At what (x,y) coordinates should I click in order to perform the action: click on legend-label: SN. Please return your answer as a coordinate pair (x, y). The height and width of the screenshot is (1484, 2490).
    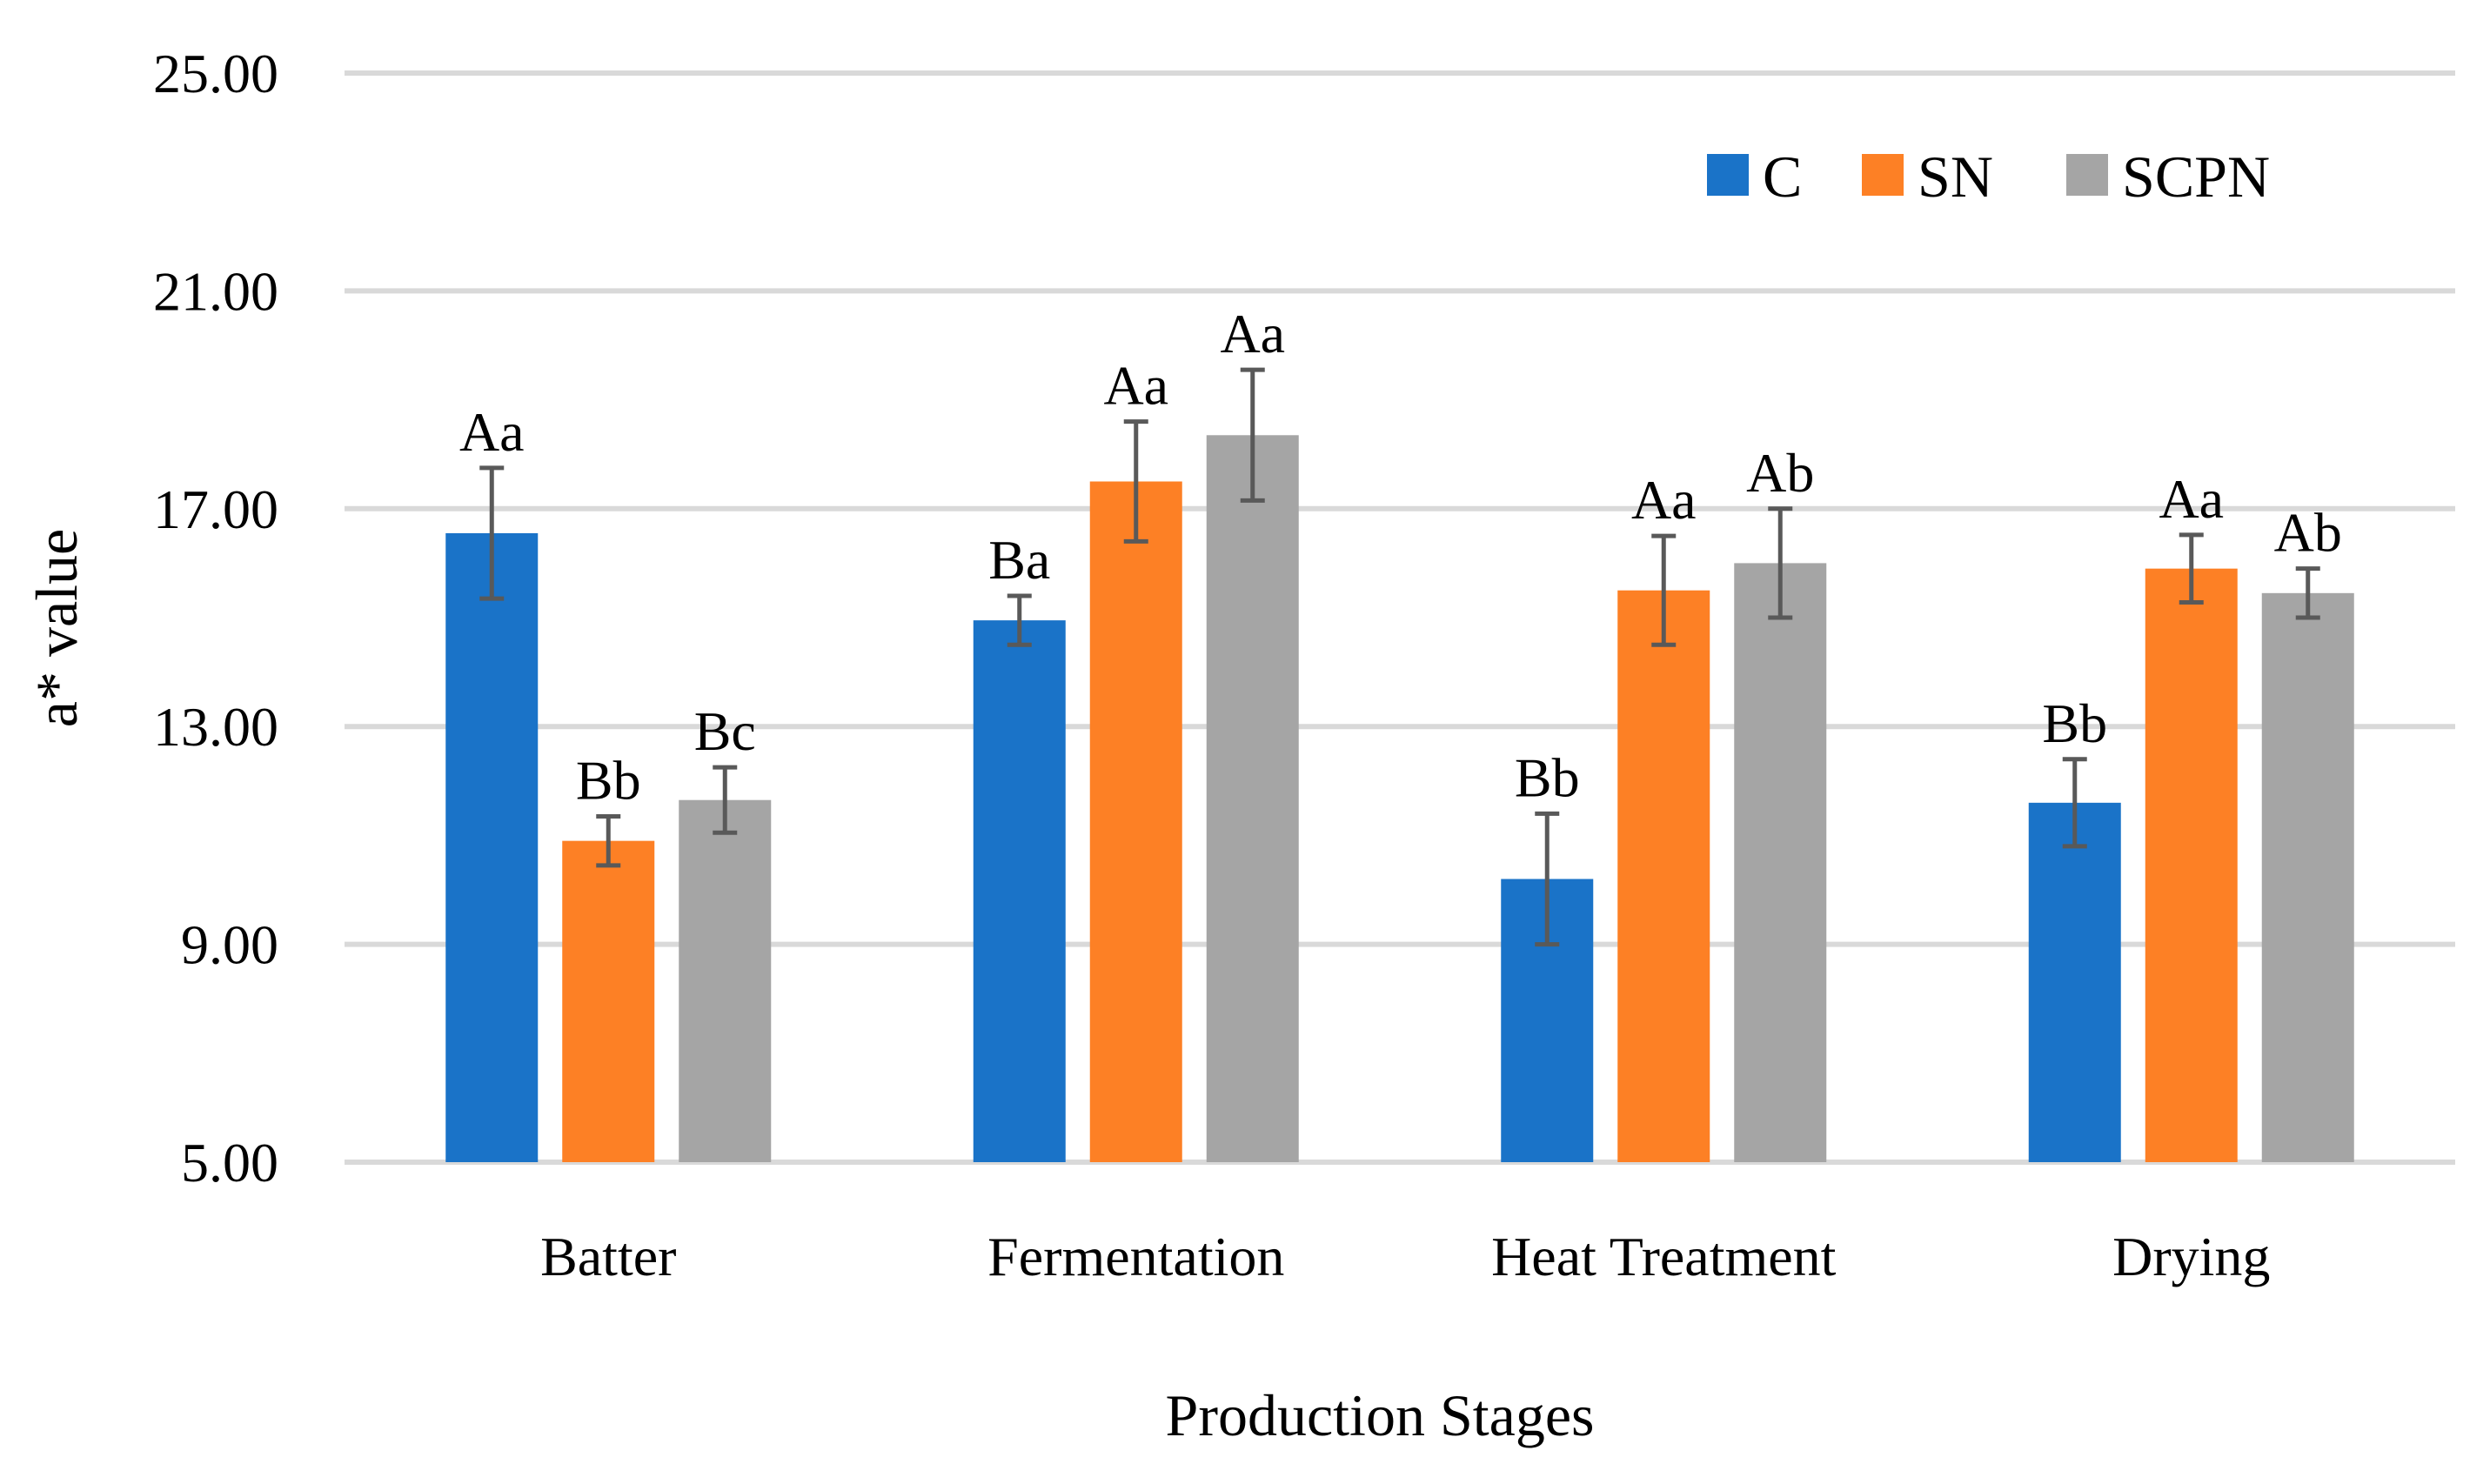
    Looking at the image, I should click on (1955, 177).